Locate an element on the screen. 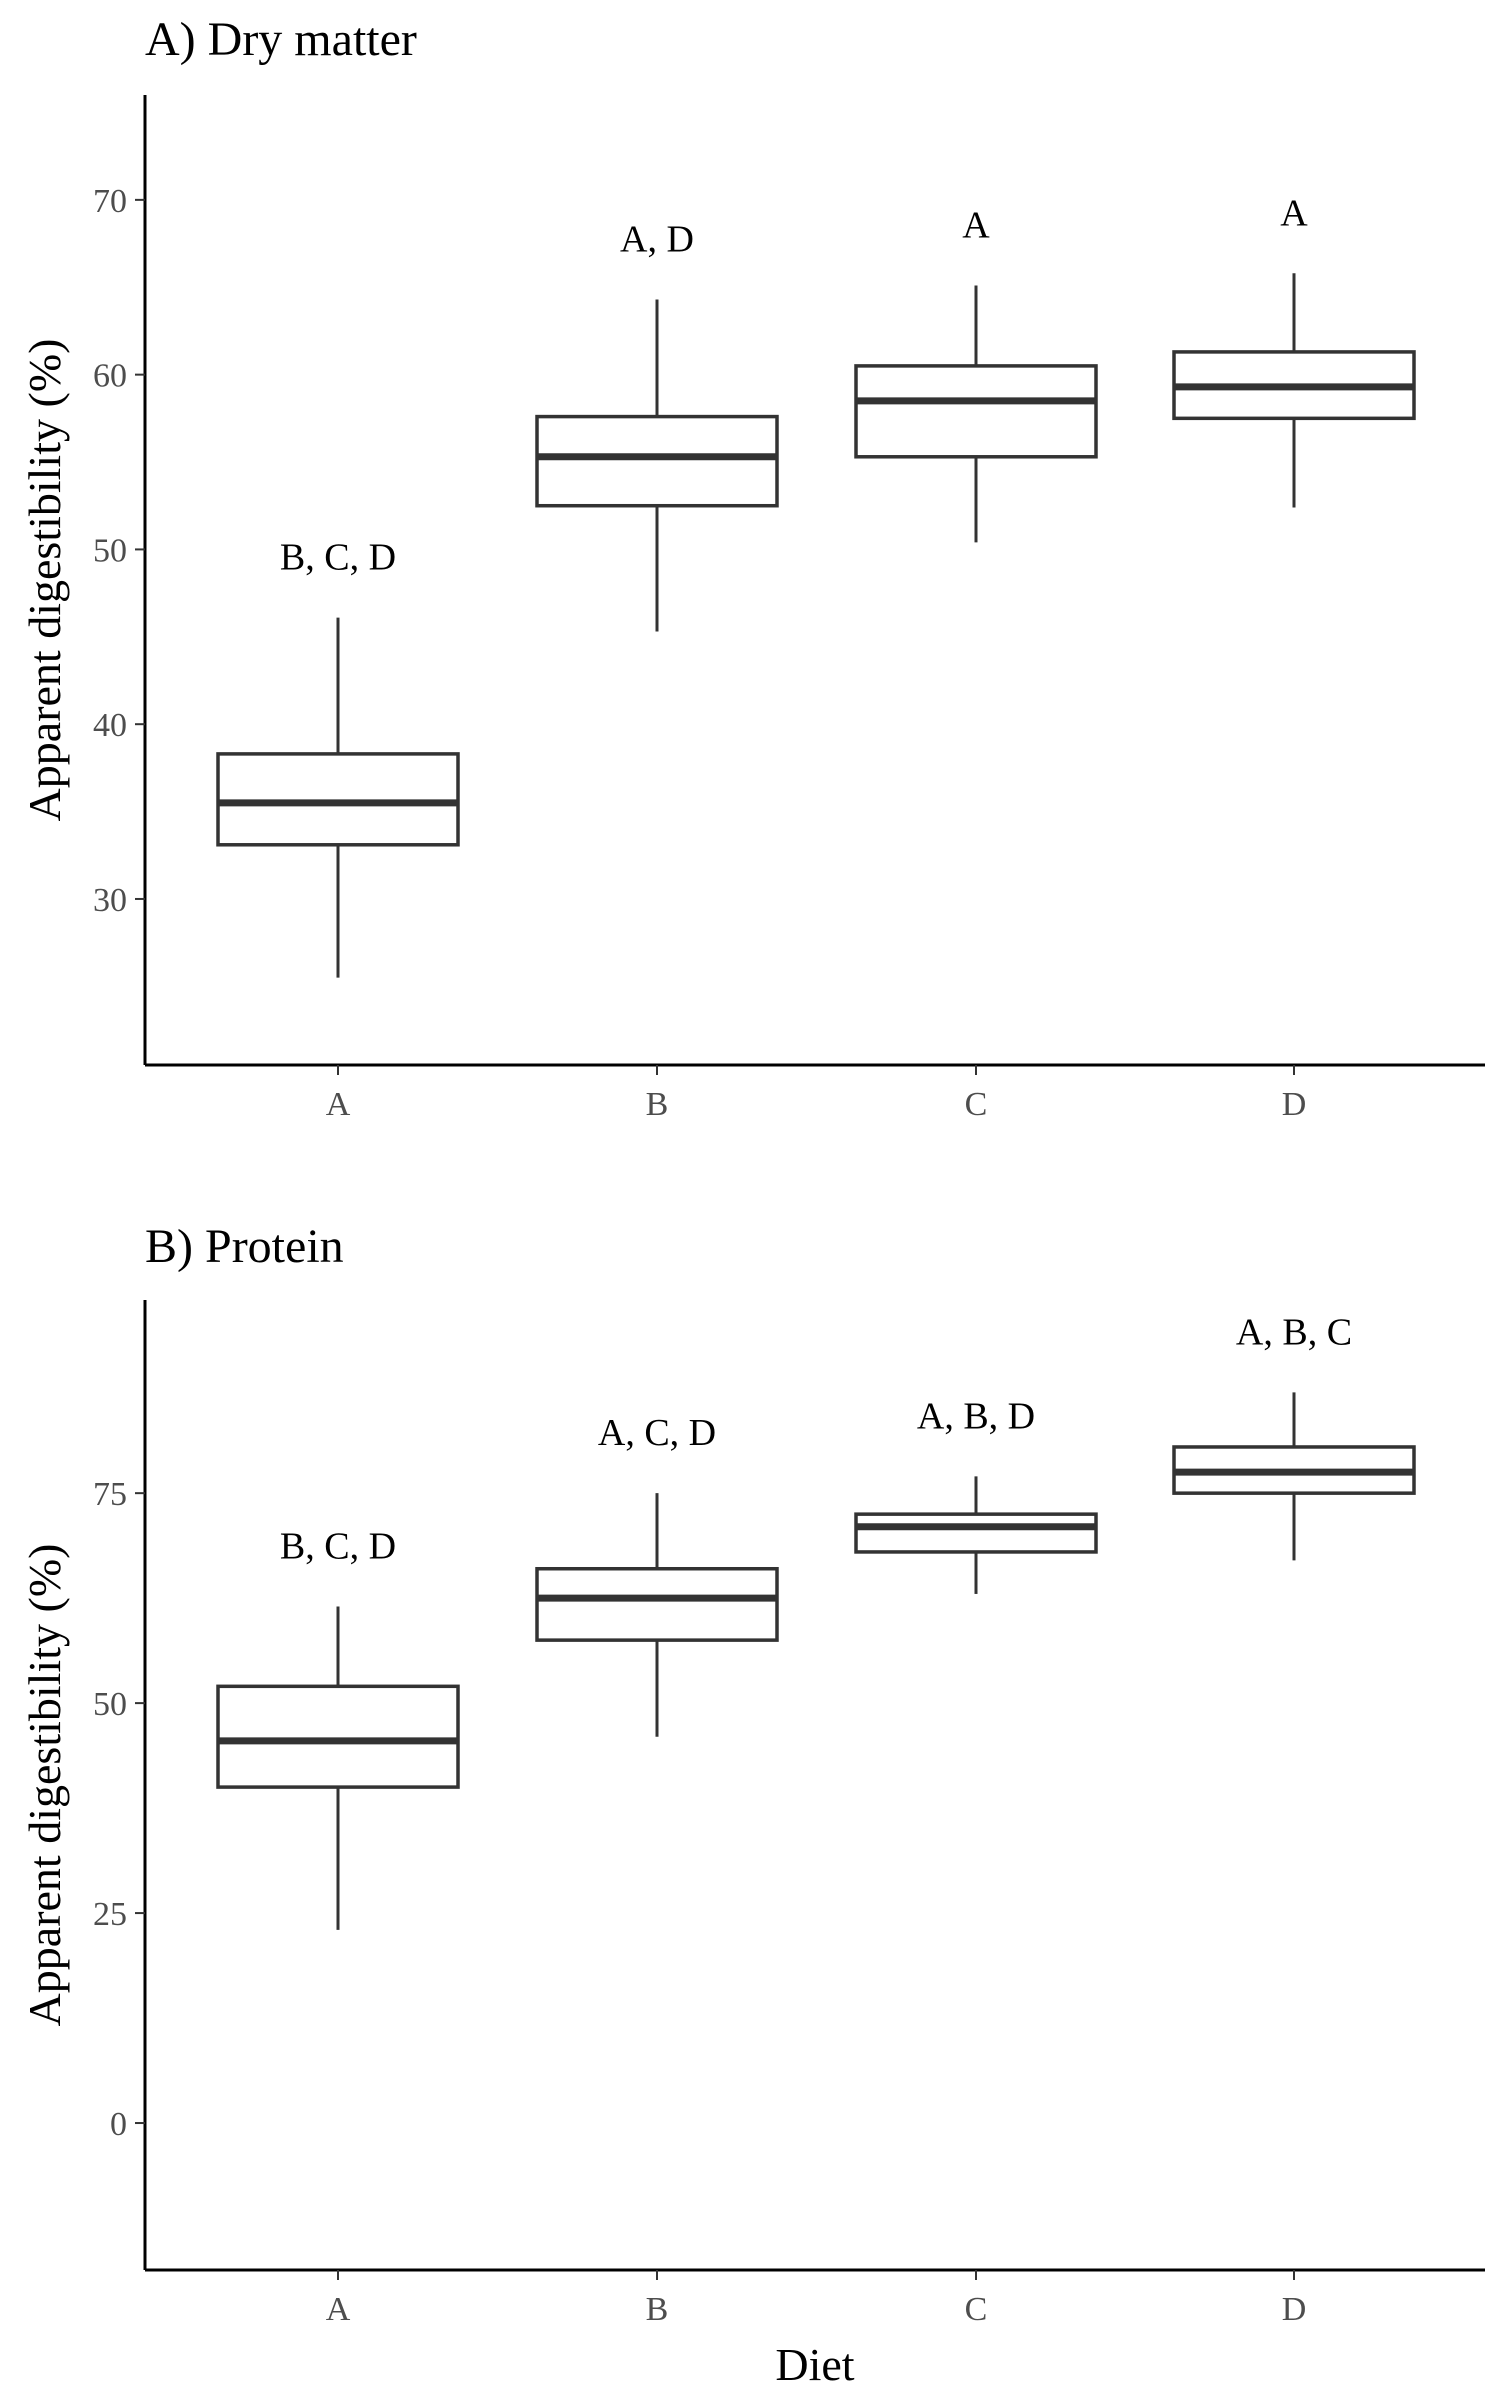 The image size is (1500, 2400). panel-title: B) Protein is located at coordinates (244, 1246).